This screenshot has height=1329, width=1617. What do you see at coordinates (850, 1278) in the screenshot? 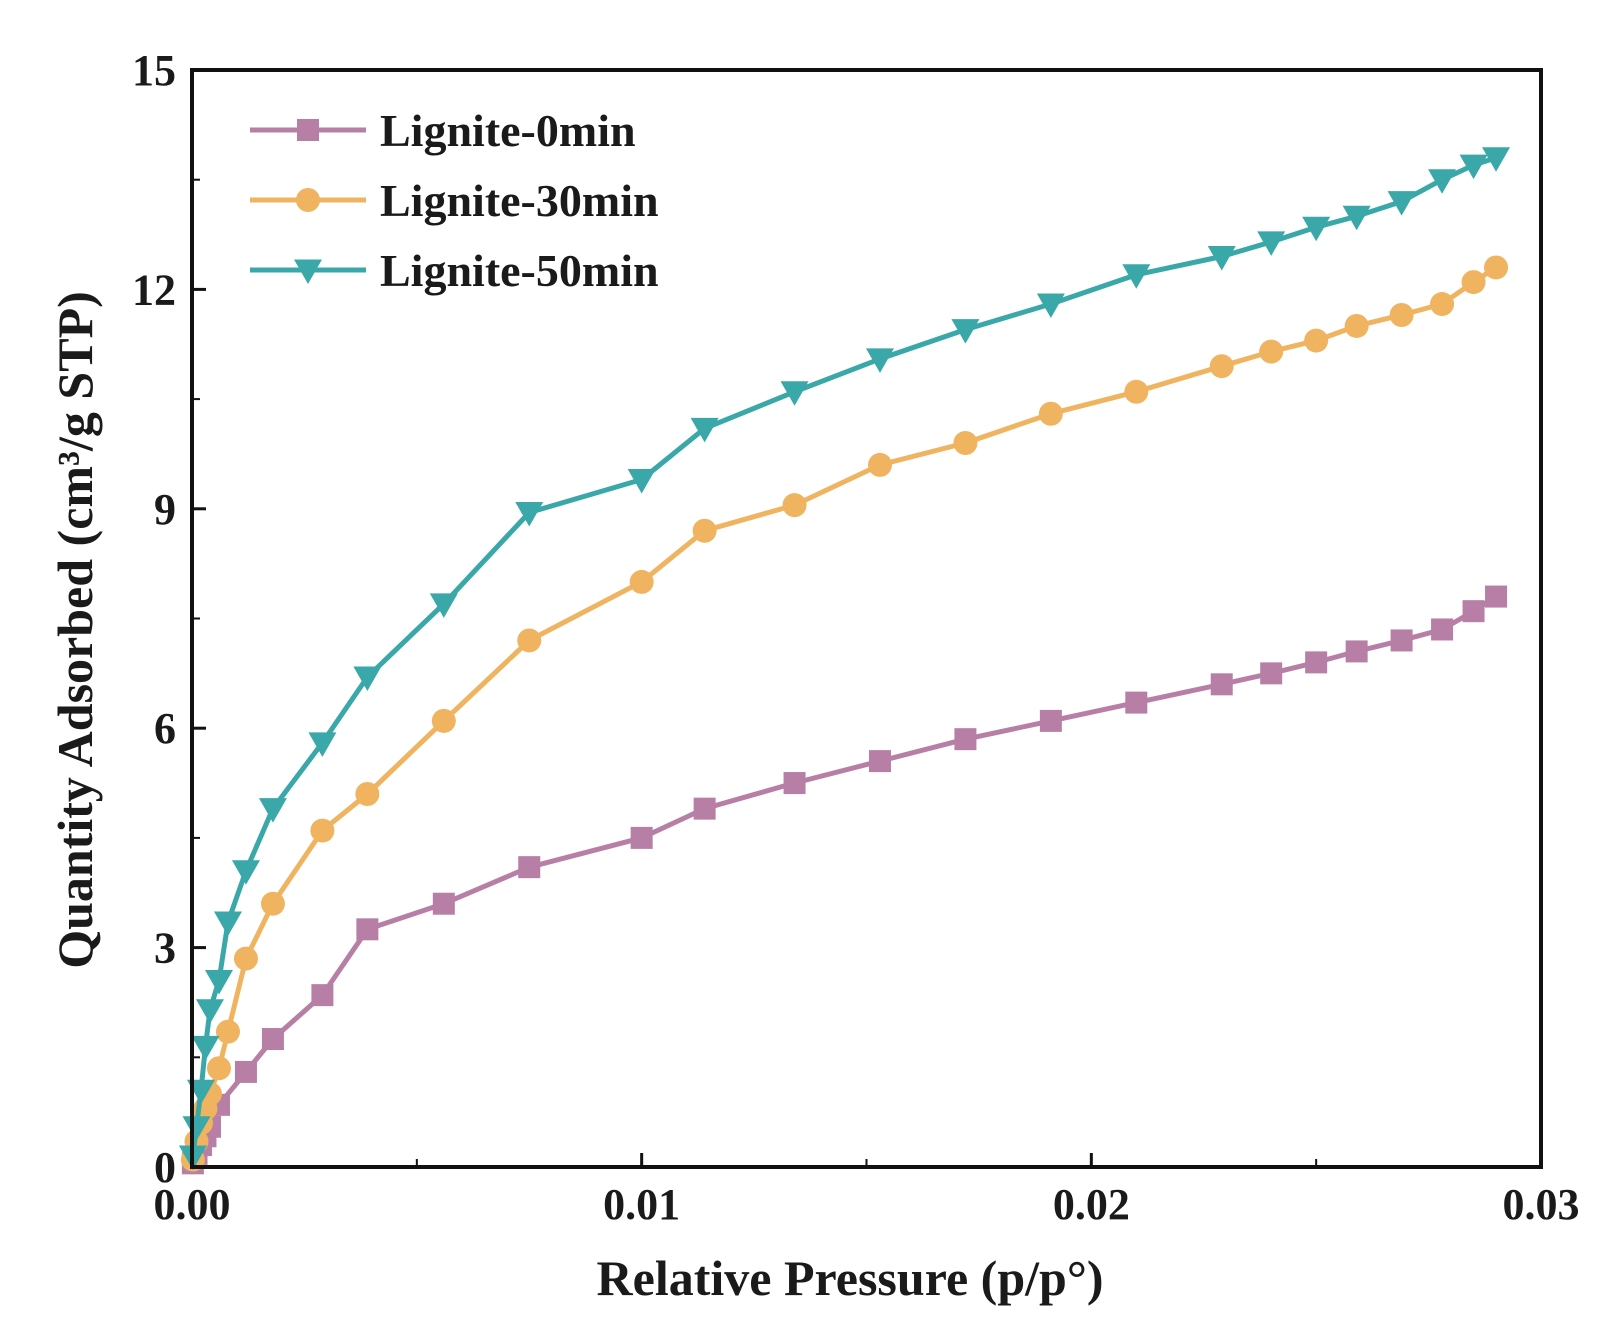
I see `x-axis-label: Relative Pressure (p/p°)` at bounding box center [850, 1278].